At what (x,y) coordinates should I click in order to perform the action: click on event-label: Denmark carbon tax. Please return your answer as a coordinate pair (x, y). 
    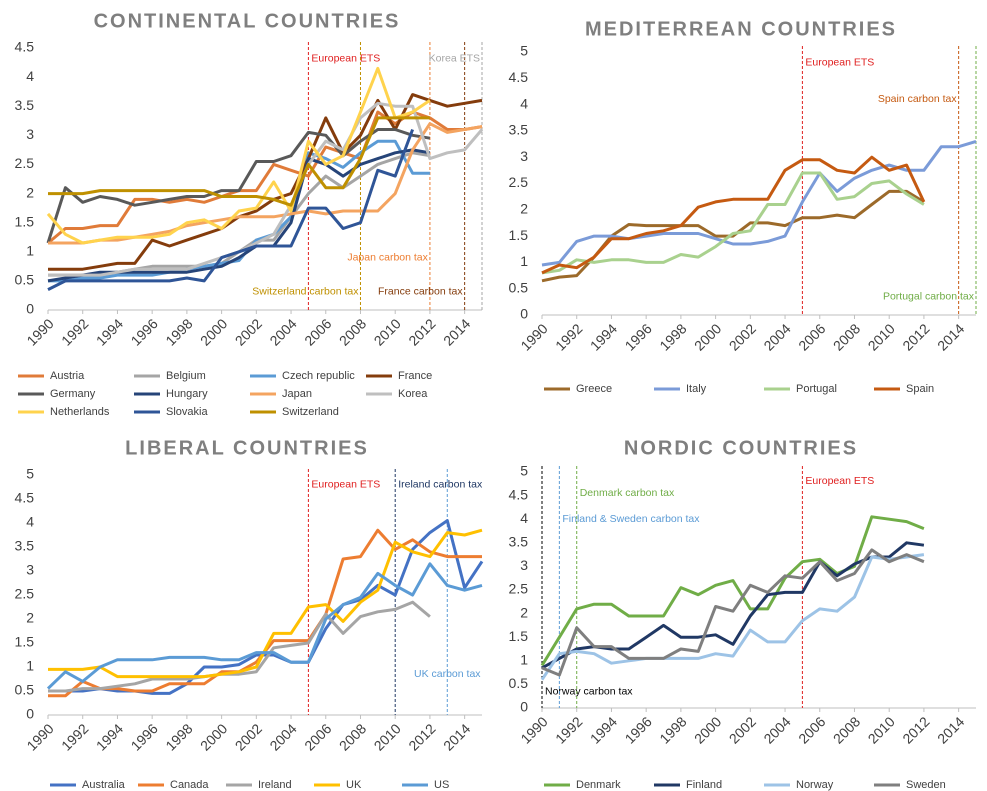
    Looking at the image, I should click on (627, 493).